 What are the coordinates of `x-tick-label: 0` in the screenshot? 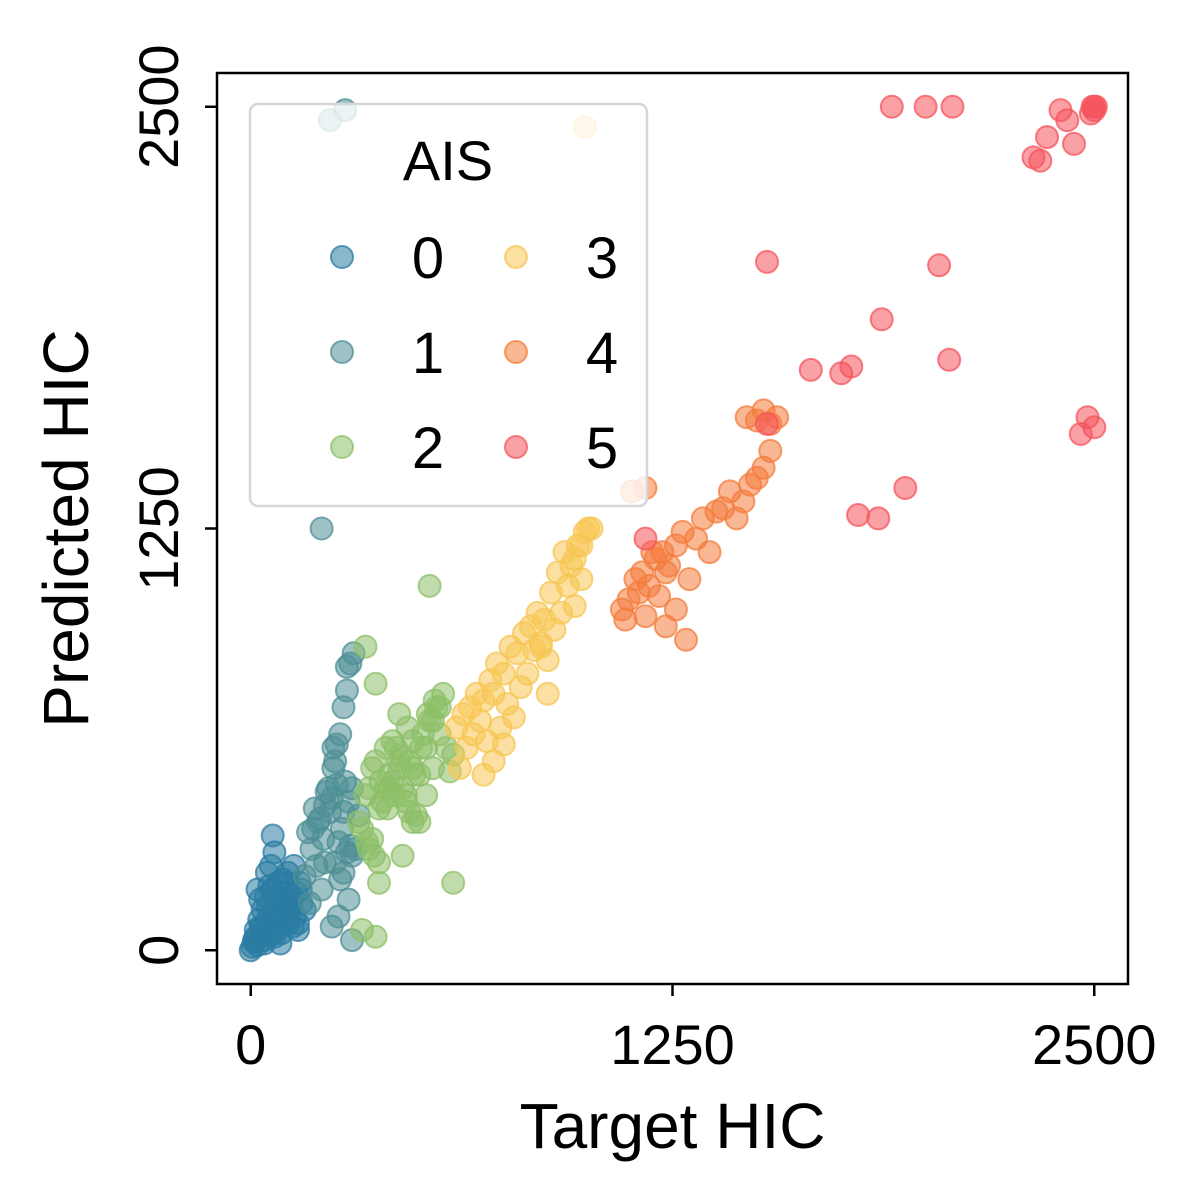 It's located at (250, 1044).